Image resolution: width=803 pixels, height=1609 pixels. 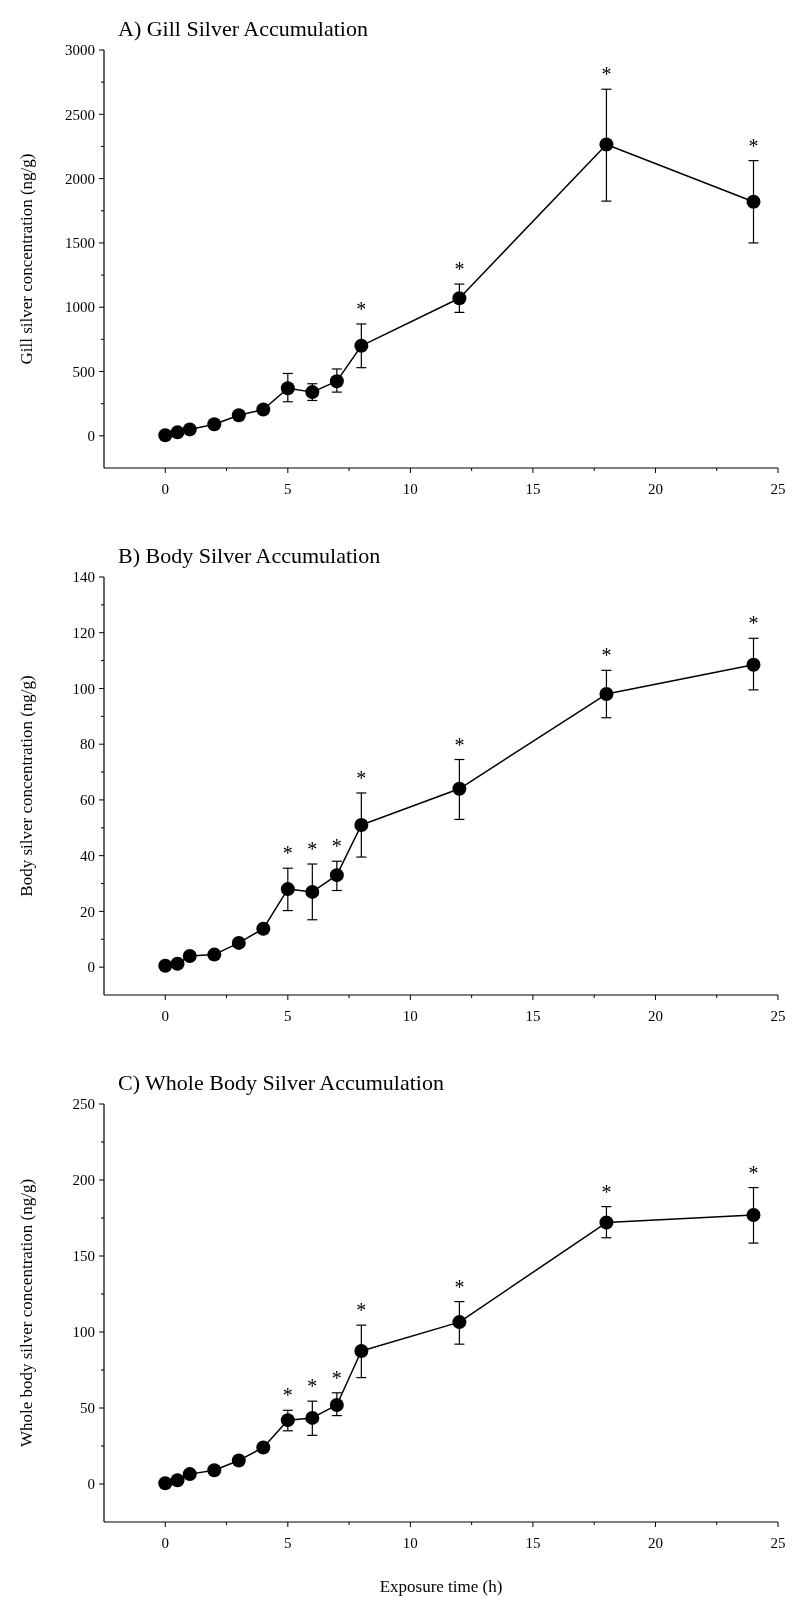 I want to click on y-tick-label: 40, so click(x=87, y=855).